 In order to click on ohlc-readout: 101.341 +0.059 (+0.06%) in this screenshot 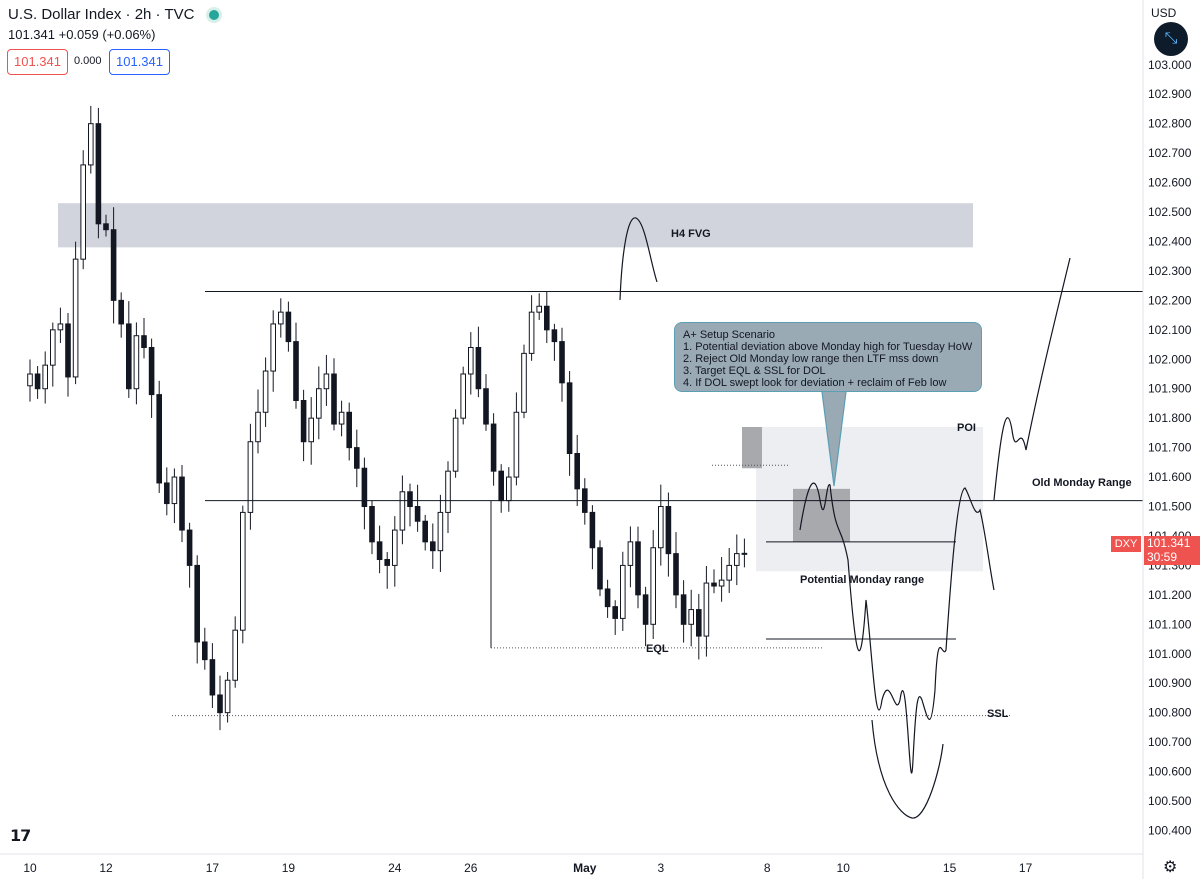, I will do `click(82, 34)`.